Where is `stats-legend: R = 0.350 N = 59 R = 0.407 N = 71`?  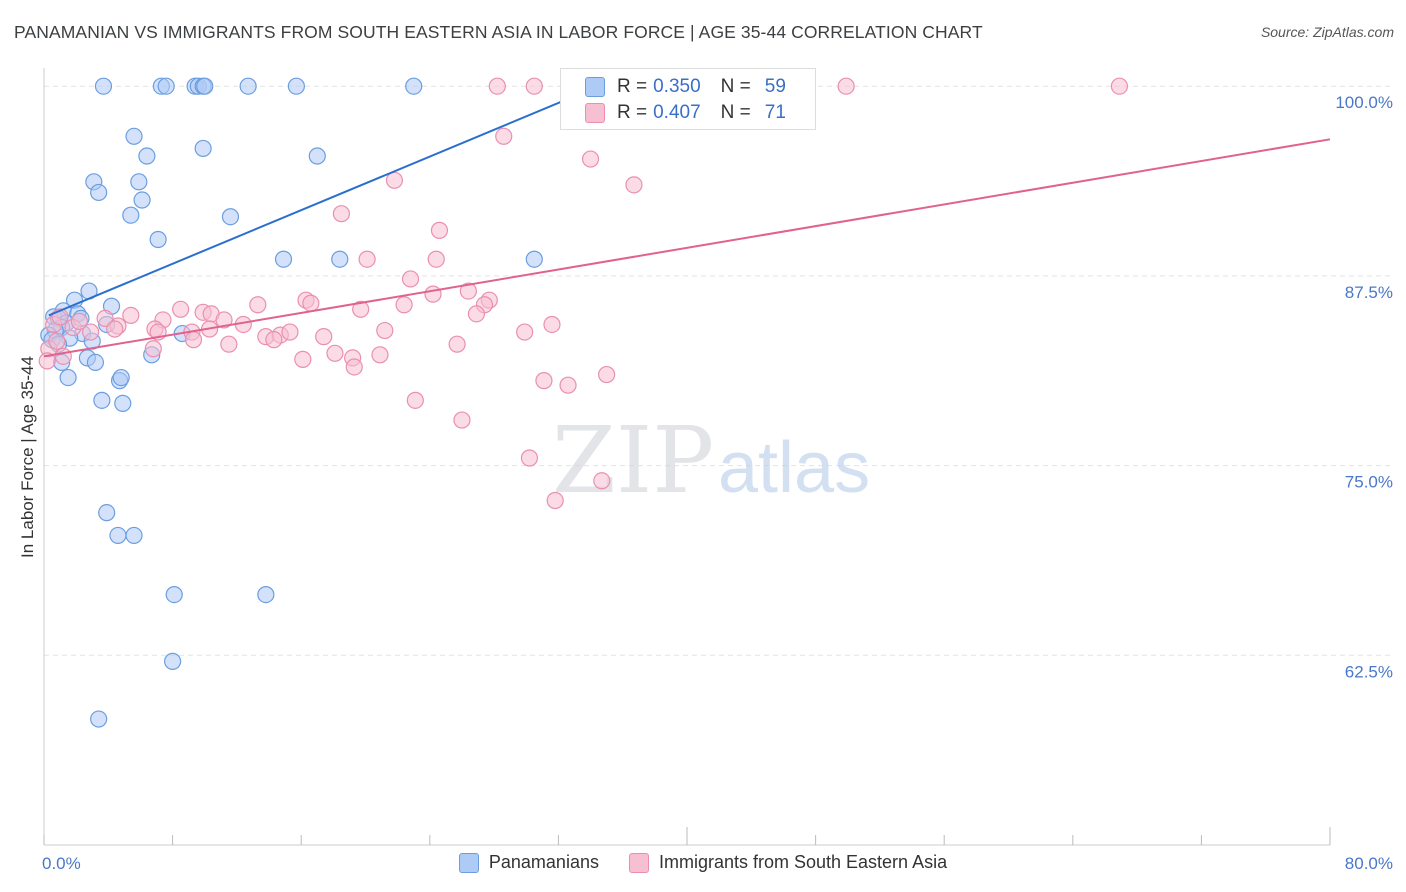
stats-legend: R = 0.350 N = 59 R = 0.407 N = 71 is located at coordinates (688, 99).